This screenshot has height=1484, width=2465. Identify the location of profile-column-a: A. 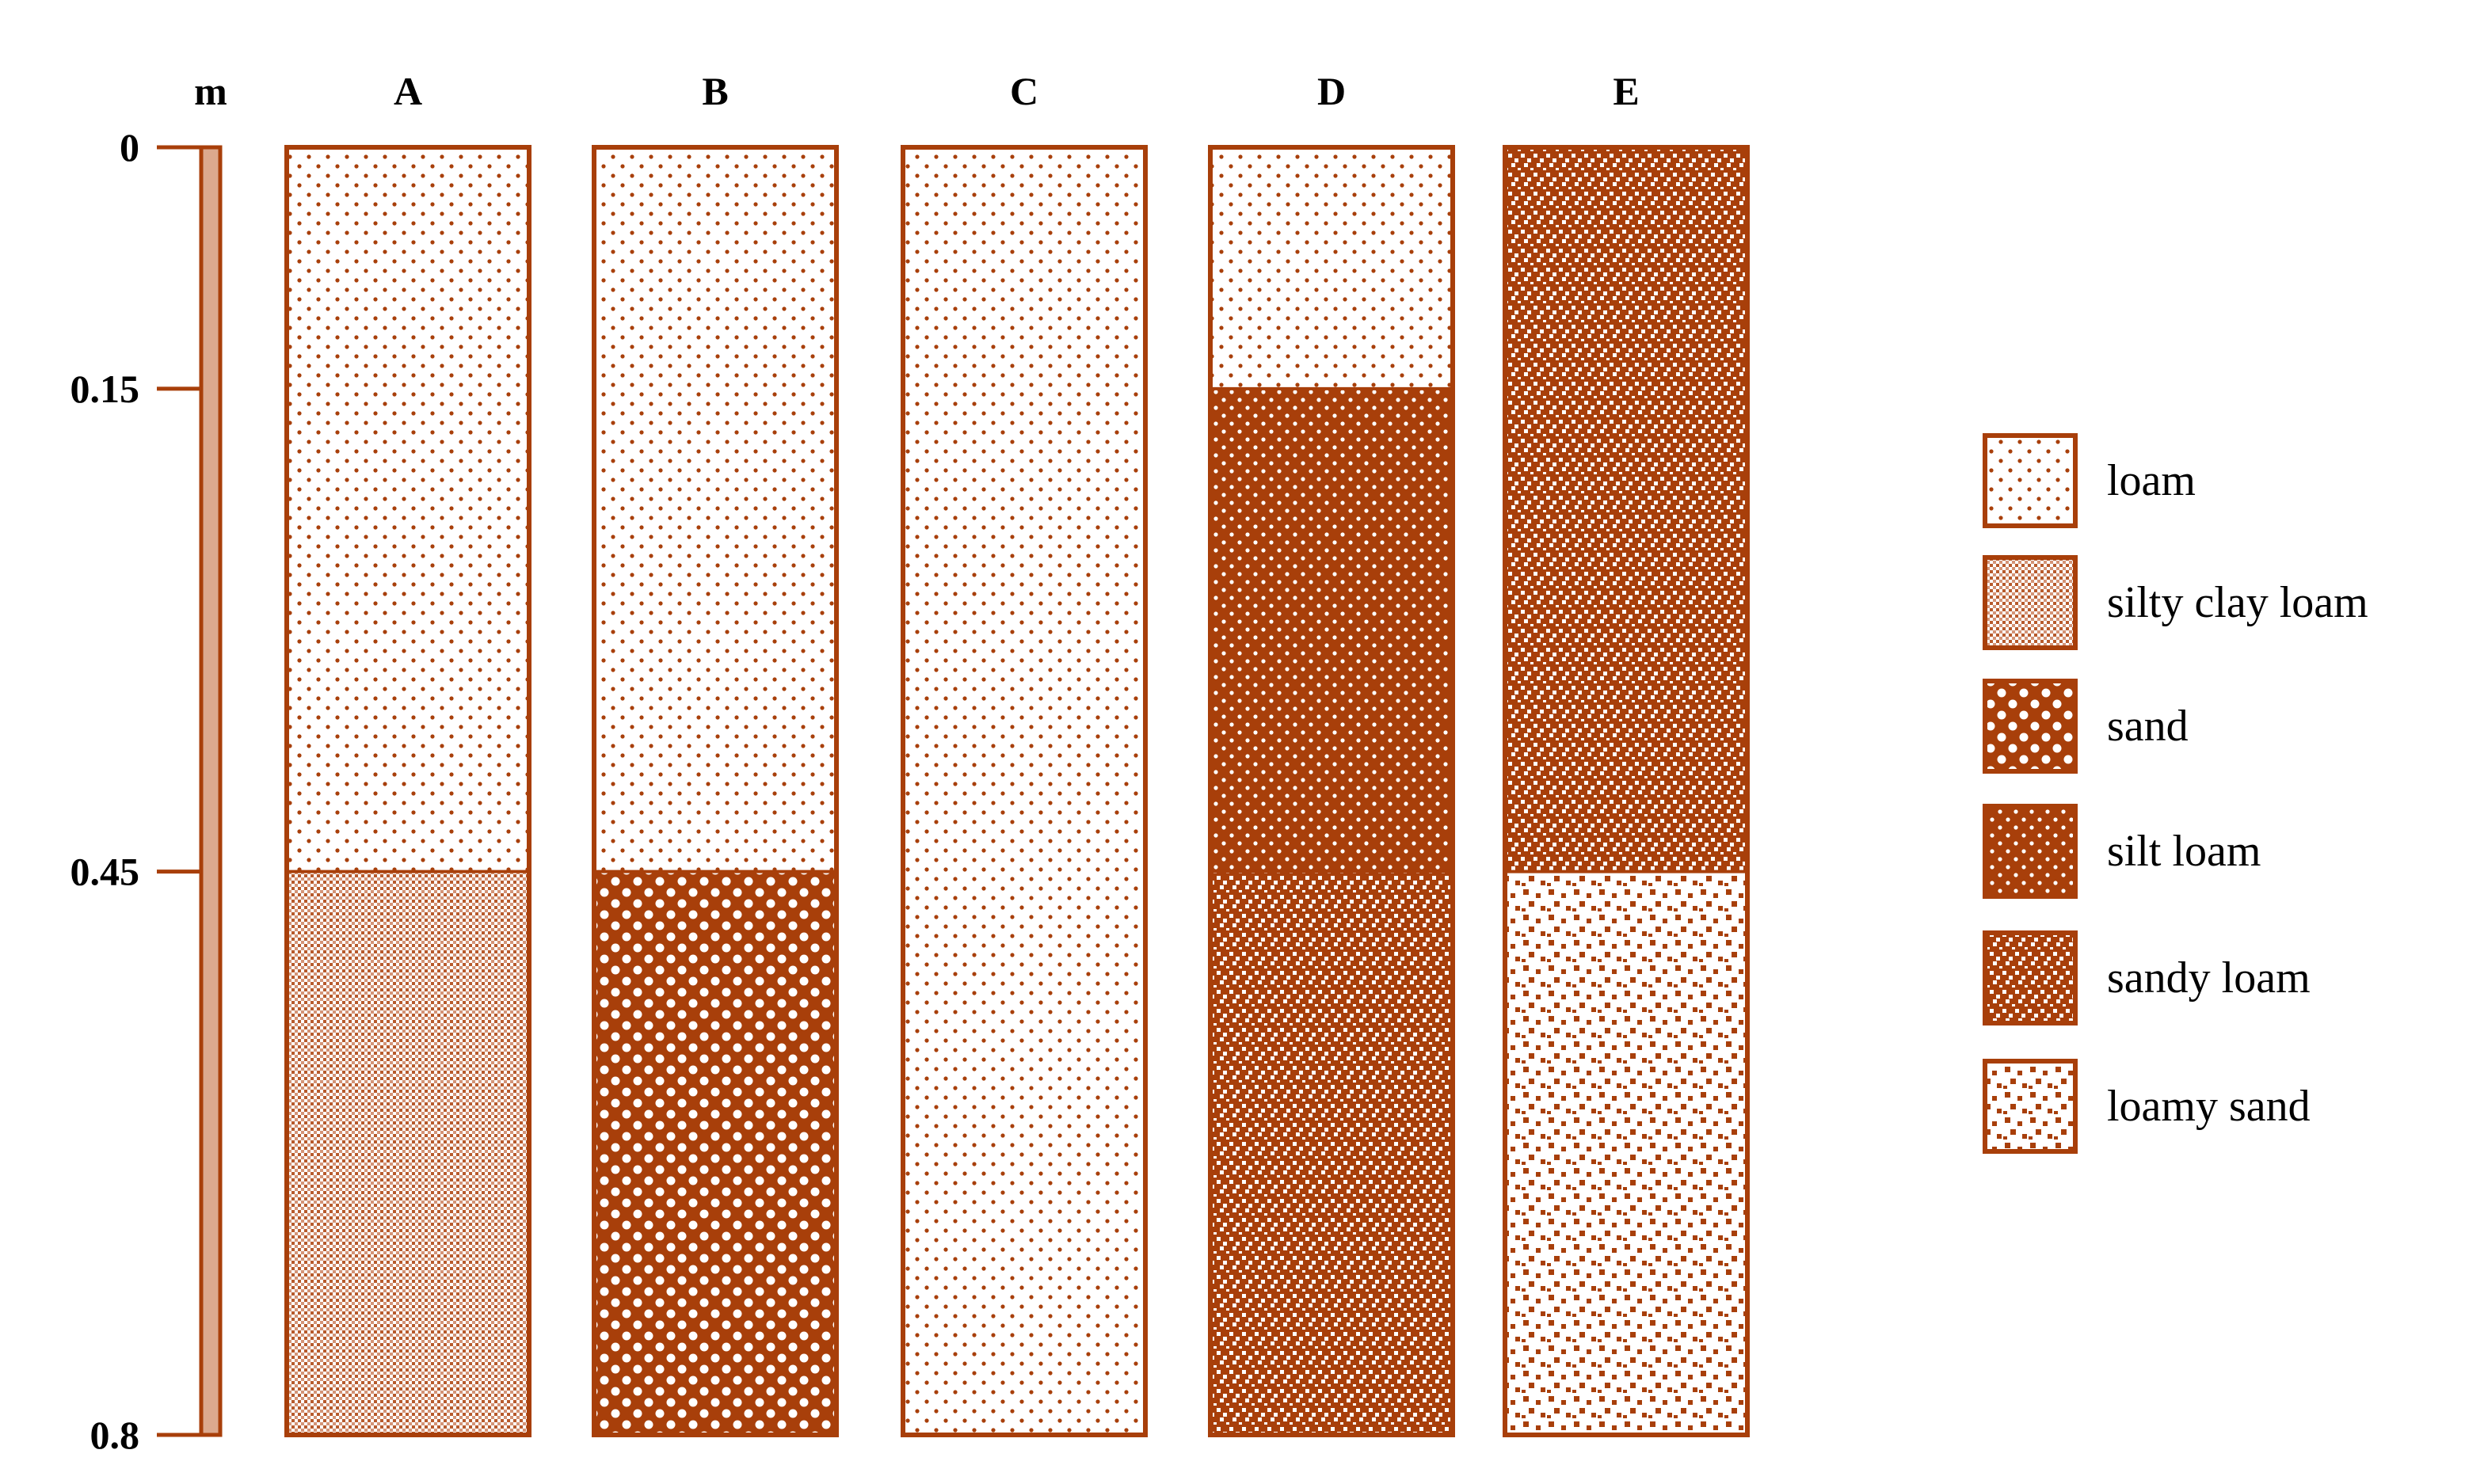
(408, 753).